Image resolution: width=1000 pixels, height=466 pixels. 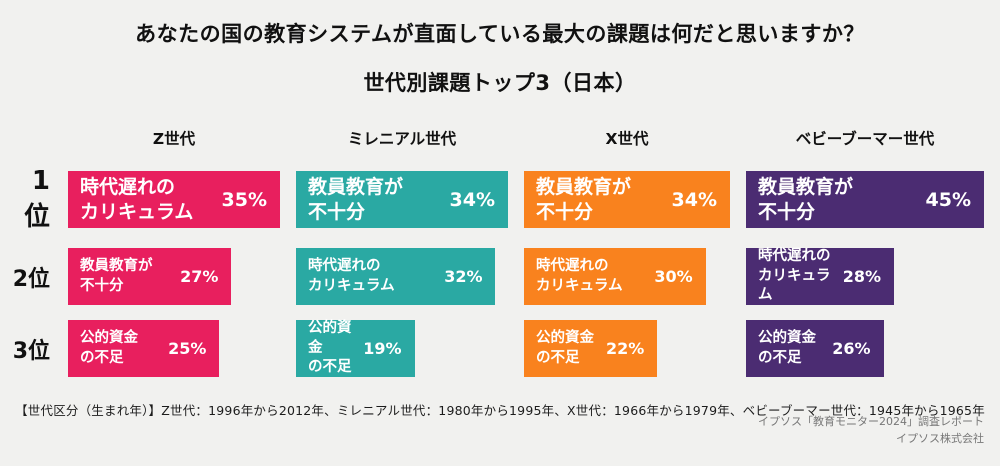 I want to click on bar-value: 22%, so click(x=625, y=348).